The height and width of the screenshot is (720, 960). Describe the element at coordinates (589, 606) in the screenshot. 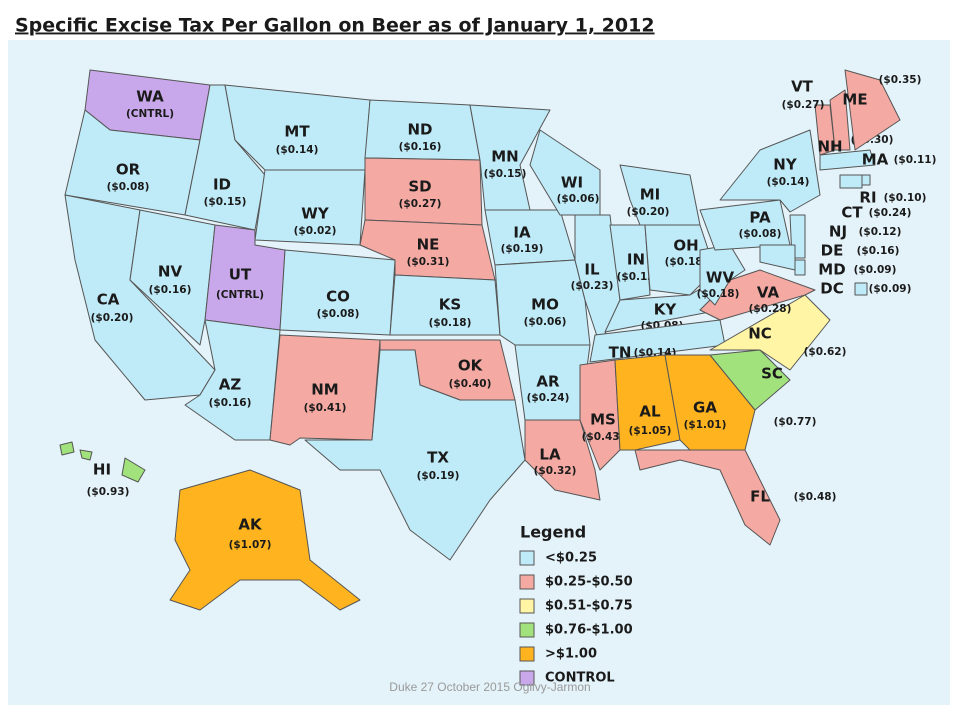

I see `legend-label: $0.51-$0.75` at that location.